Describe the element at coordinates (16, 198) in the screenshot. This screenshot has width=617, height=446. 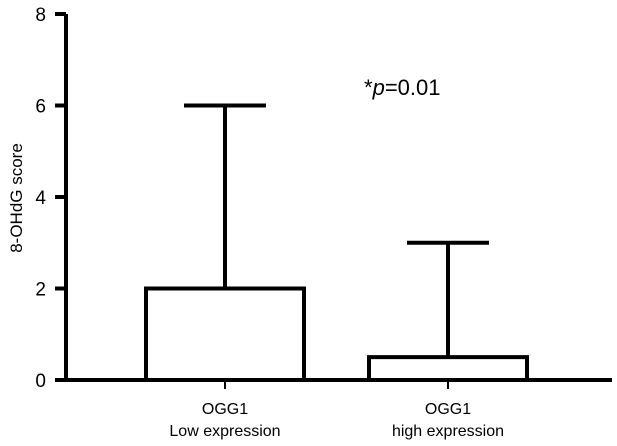
I see `y-axis-label: 8-OHdG score` at that location.